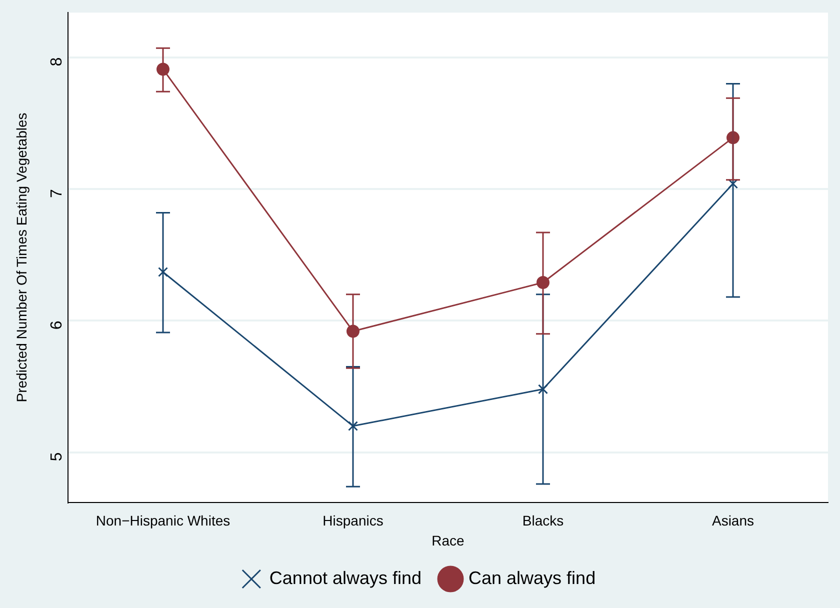 The image size is (840, 608). I want to click on x-tick-label: Non−Hispanic Whites, so click(163, 520).